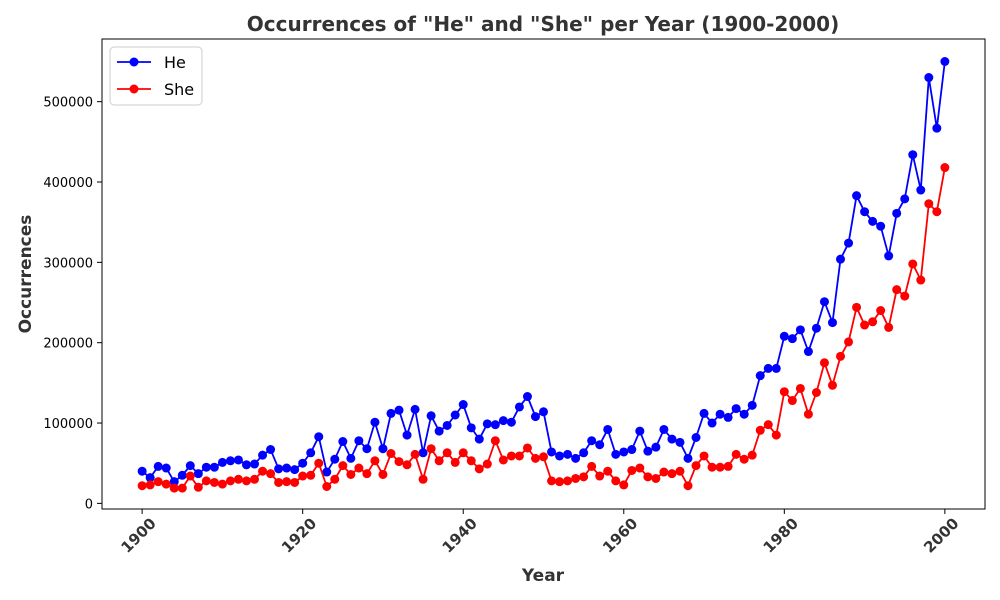 This screenshot has width=1000, height=600. I want to click on legend-marker-he, so click(134, 62).